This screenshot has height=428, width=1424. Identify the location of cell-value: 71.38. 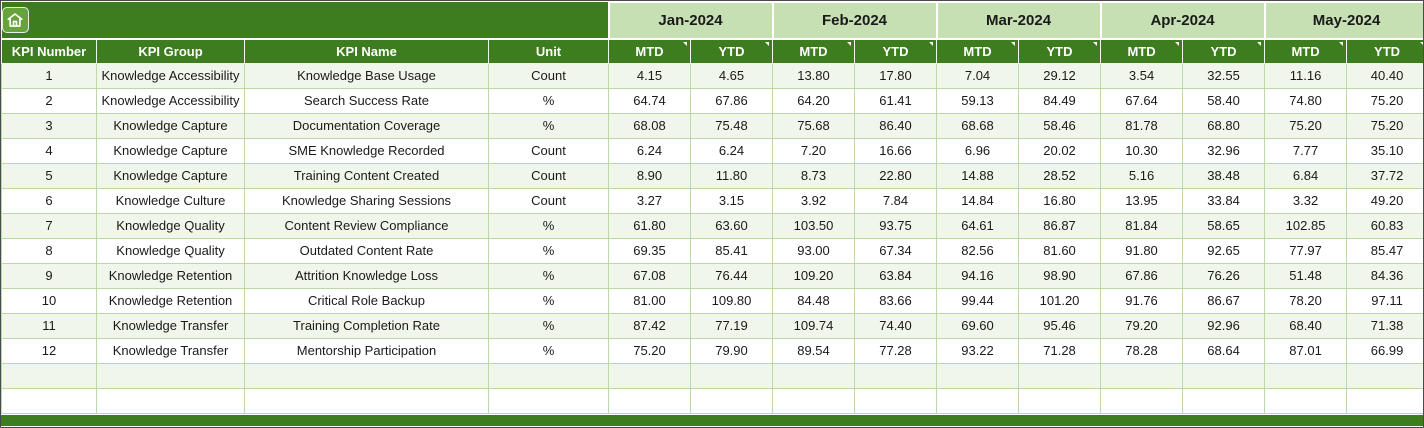
(1384, 325).